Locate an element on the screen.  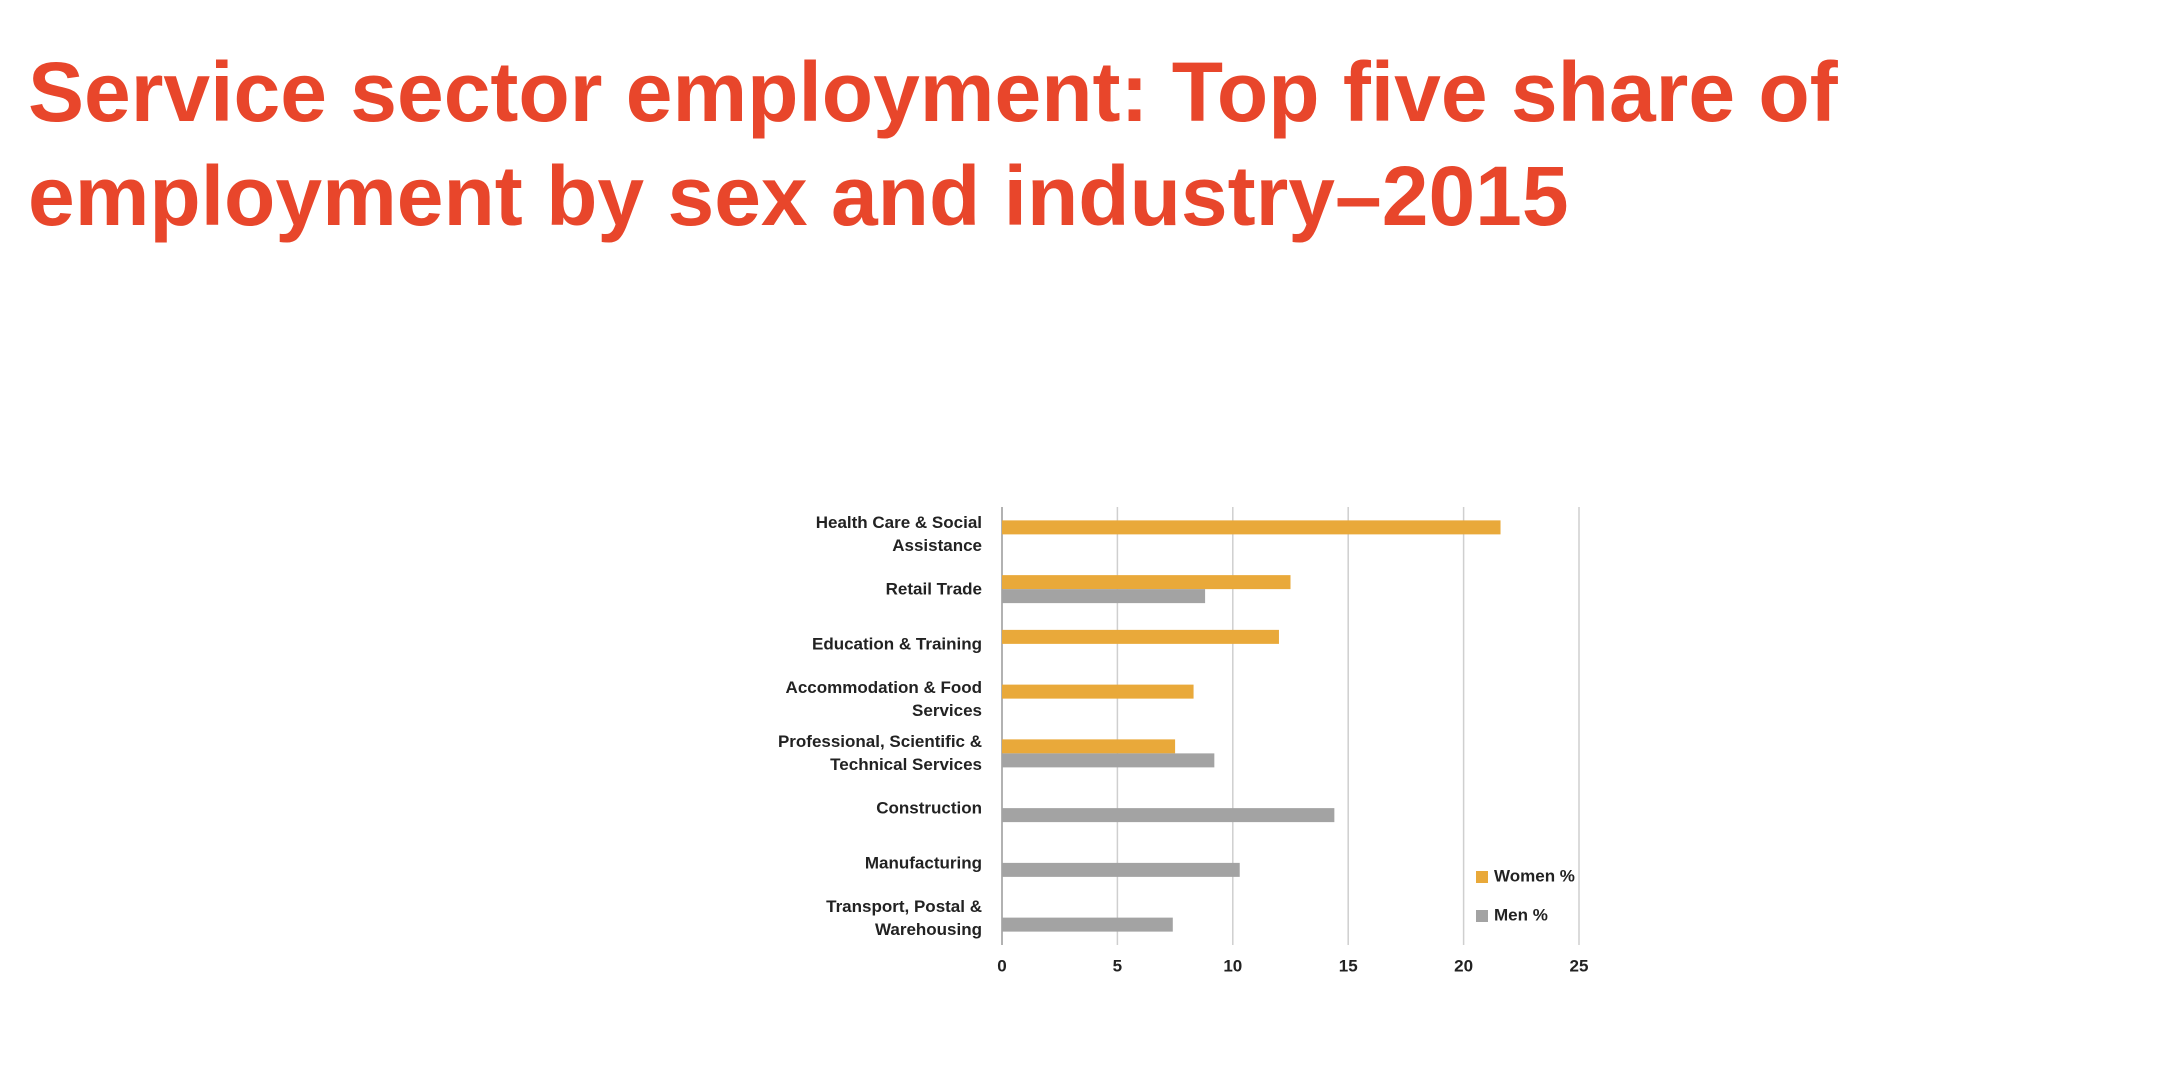
x-tick-label: 25 is located at coordinates (1579, 965).